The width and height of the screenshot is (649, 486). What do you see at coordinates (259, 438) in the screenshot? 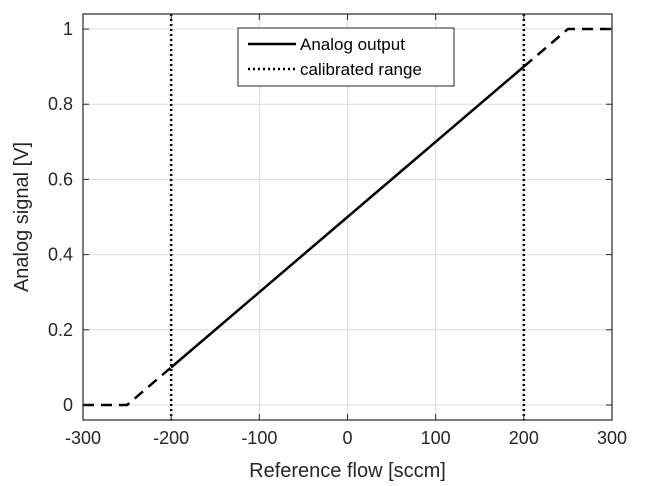
I see `x-tick-label: -100` at bounding box center [259, 438].